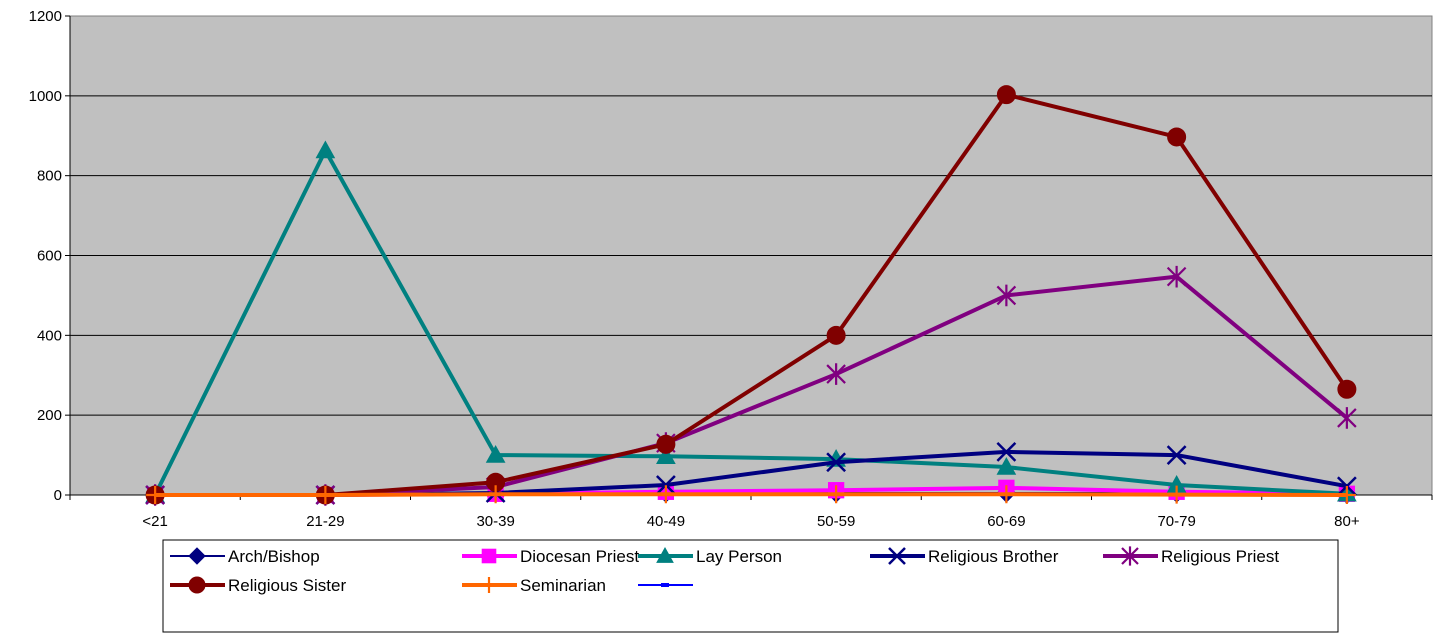 The width and height of the screenshot is (1435, 633). I want to click on y-tick-label: 200, so click(49, 415).